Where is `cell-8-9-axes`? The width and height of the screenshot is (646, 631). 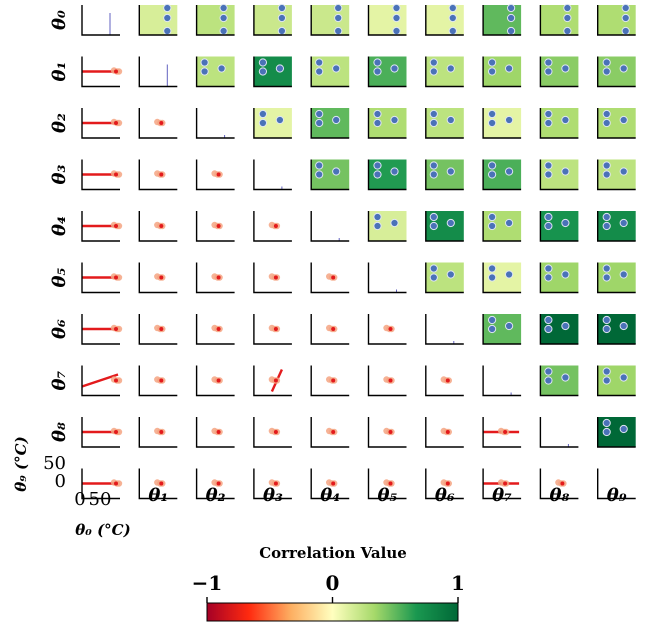 cell-8-9-axes is located at coordinates (616, 432).